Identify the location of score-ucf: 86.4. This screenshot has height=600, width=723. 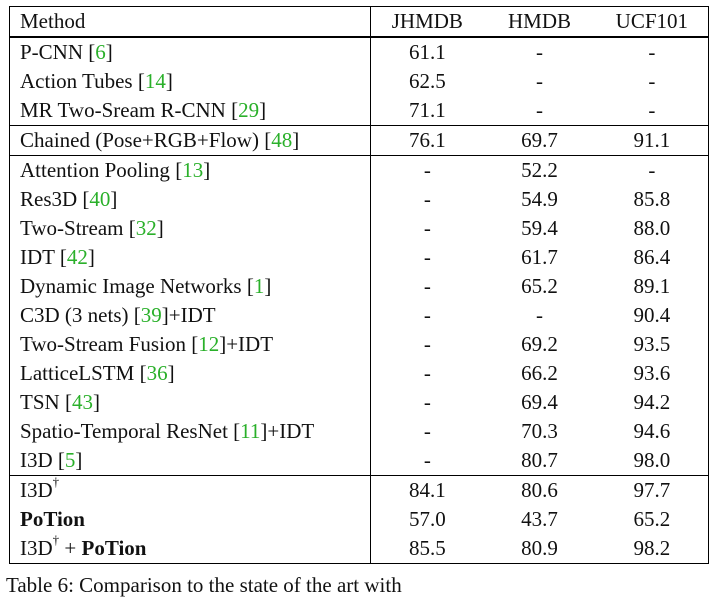
(652, 257).